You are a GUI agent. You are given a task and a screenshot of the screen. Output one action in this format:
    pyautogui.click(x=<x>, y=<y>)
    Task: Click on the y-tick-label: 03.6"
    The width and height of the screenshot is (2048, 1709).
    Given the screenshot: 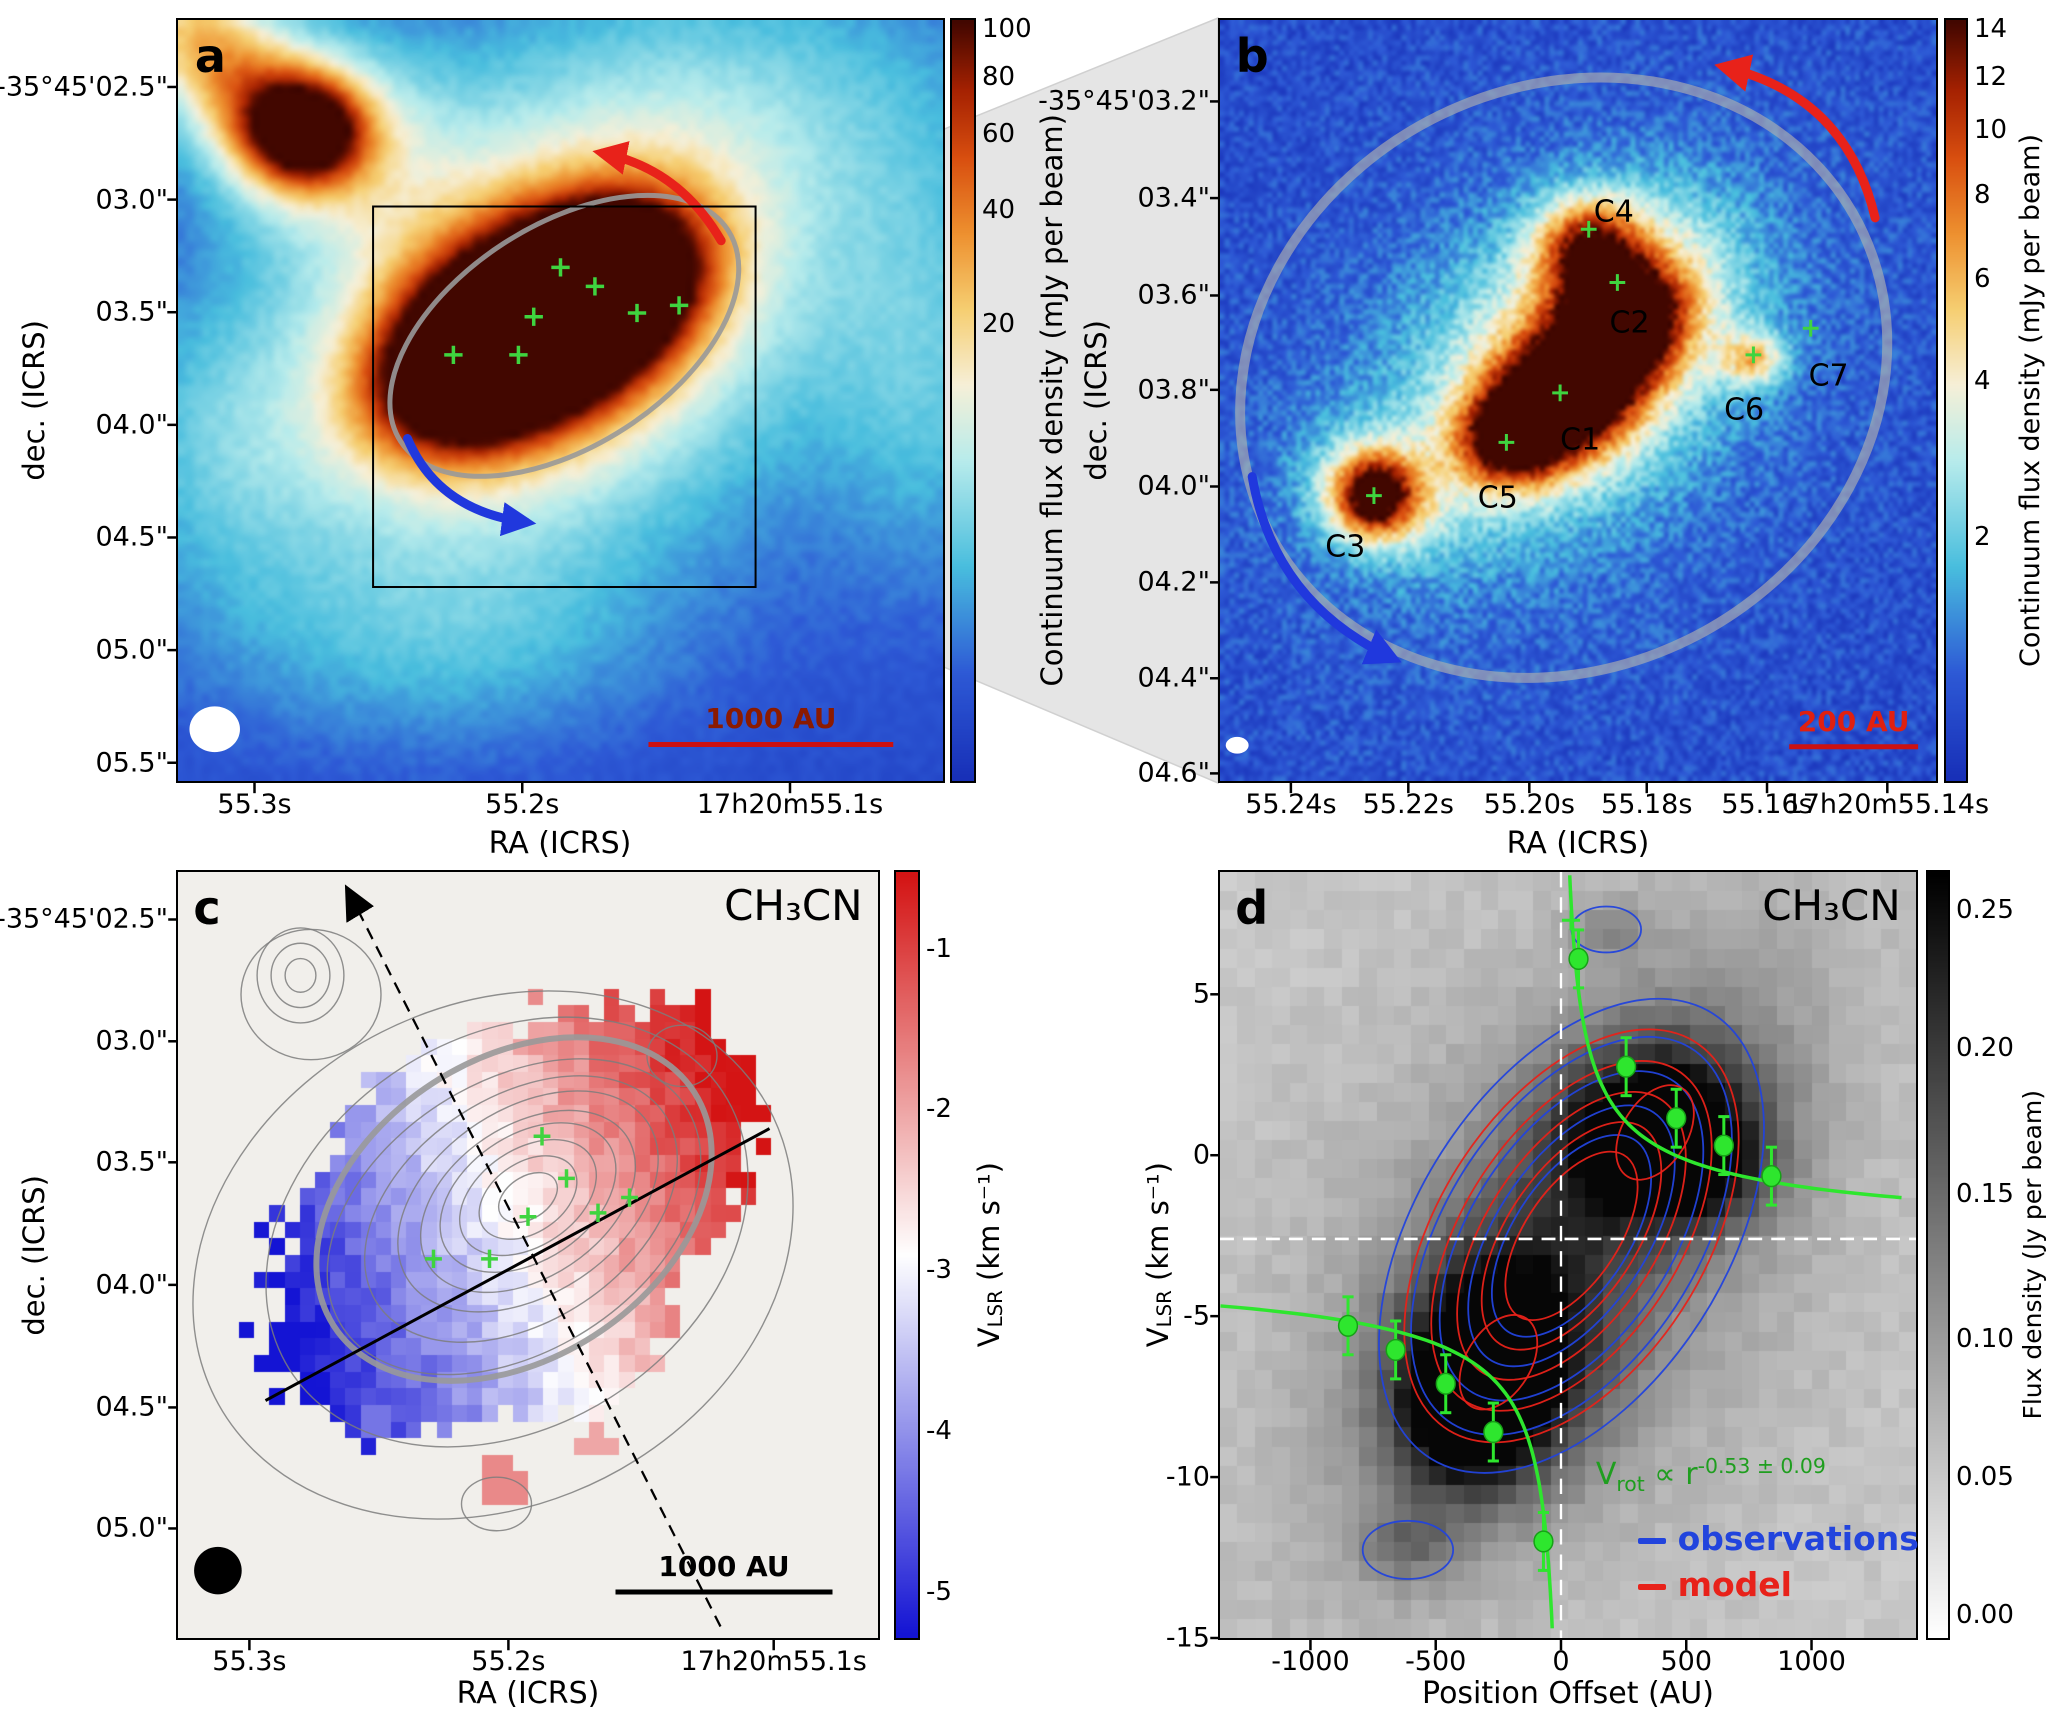 What is the action you would take?
    pyautogui.click(x=1173, y=295)
    